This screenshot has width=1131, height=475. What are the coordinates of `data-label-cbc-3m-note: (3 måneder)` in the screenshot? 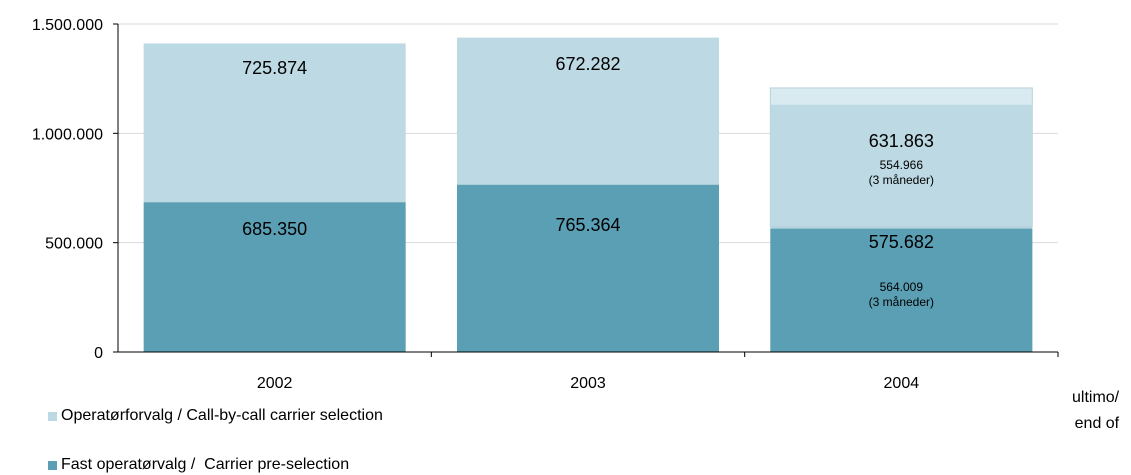 It's located at (901, 180).